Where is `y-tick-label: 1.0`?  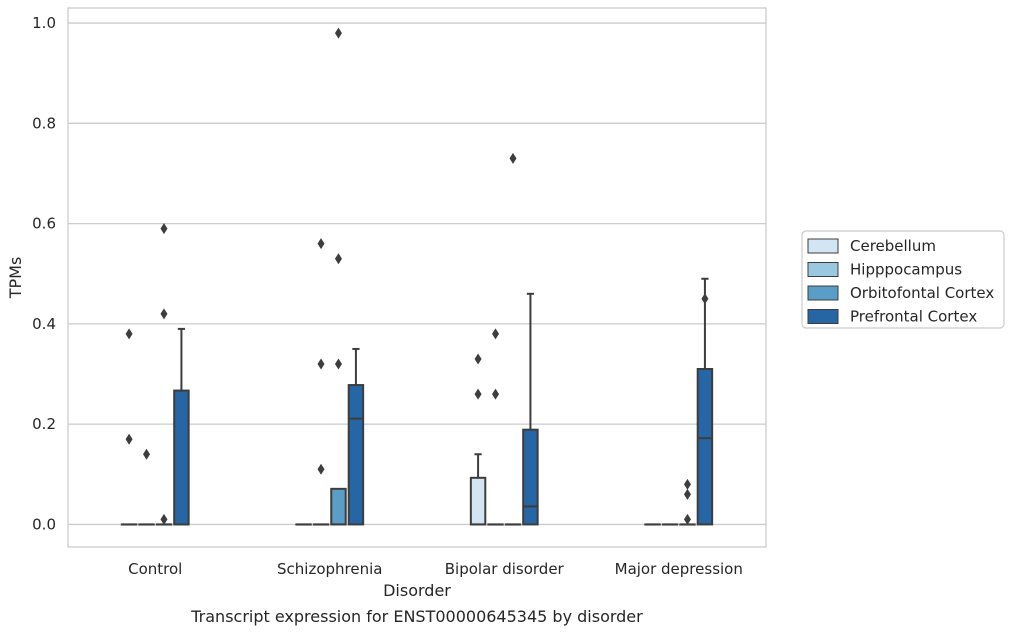
y-tick-label: 1.0 is located at coordinates (44, 23).